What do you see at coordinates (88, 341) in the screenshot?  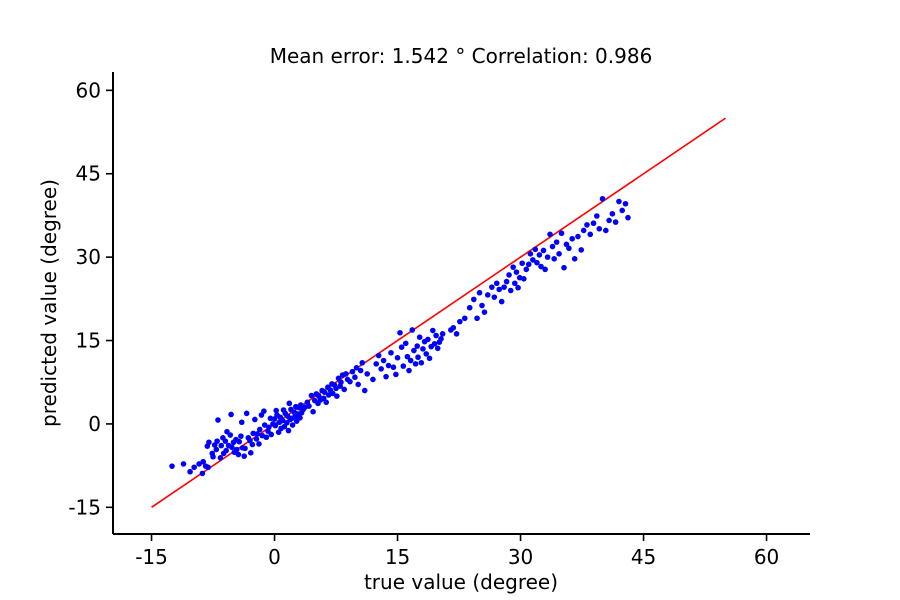 I see `y-tick-label: 15` at bounding box center [88, 341].